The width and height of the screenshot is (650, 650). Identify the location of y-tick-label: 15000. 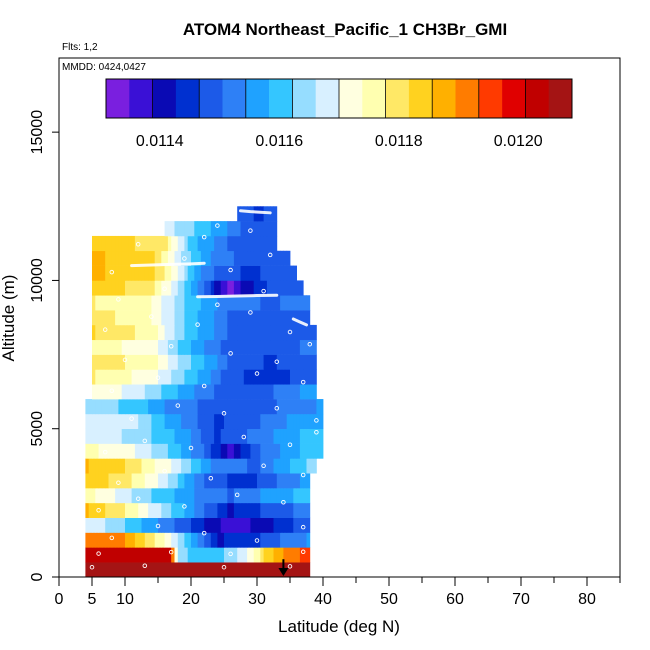
(37, 132).